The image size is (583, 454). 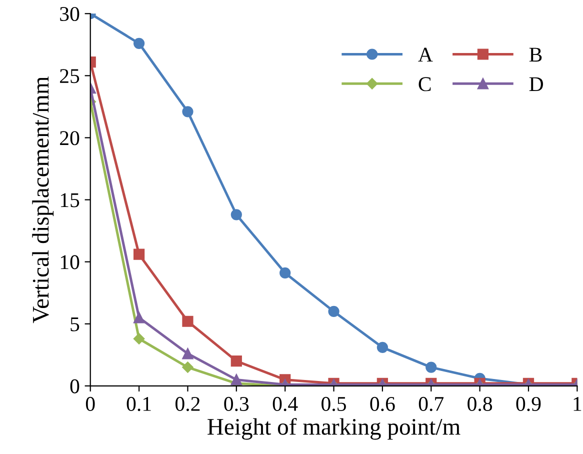 What do you see at coordinates (236, 404) in the screenshot?
I see `x-tick-label: 0.3` at bounding box center [236, 404].